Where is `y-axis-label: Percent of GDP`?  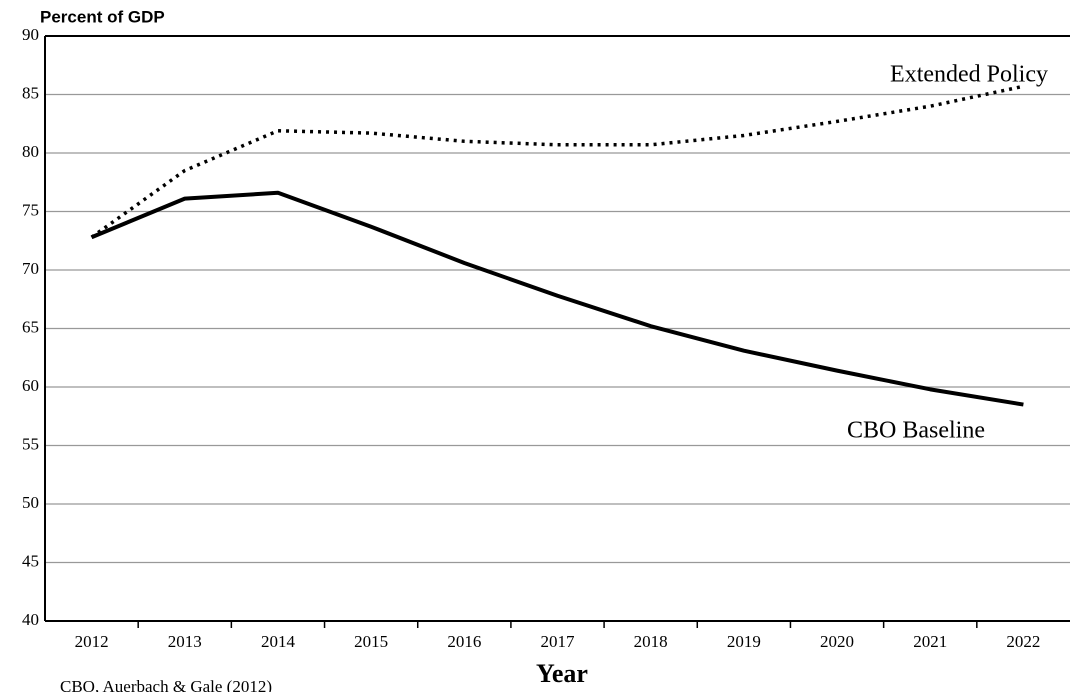
y-axis-label: Percent of GDP is located at coordinates (102, 16).